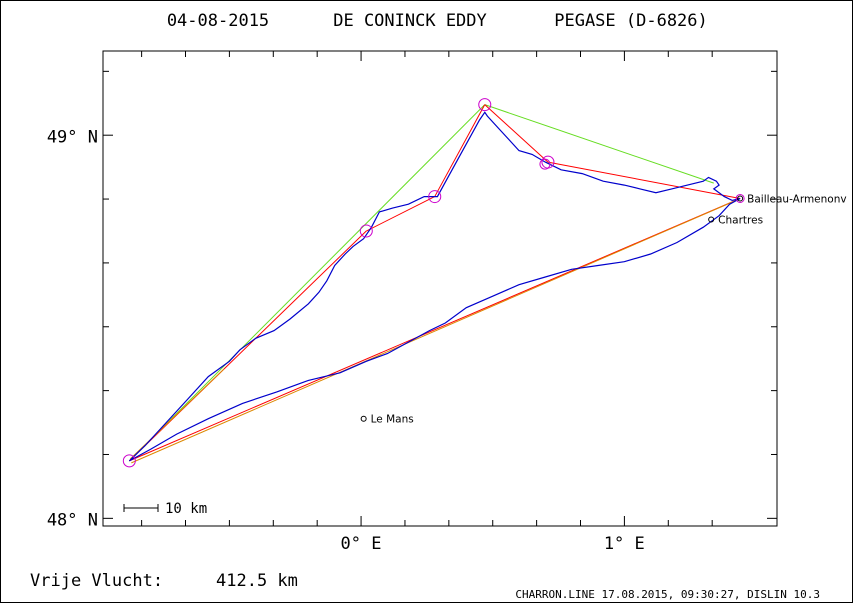 This screenshot has height=603, width=853. I want to click on free-flight-label: Vrije Vlucht:, so click(96, 581).